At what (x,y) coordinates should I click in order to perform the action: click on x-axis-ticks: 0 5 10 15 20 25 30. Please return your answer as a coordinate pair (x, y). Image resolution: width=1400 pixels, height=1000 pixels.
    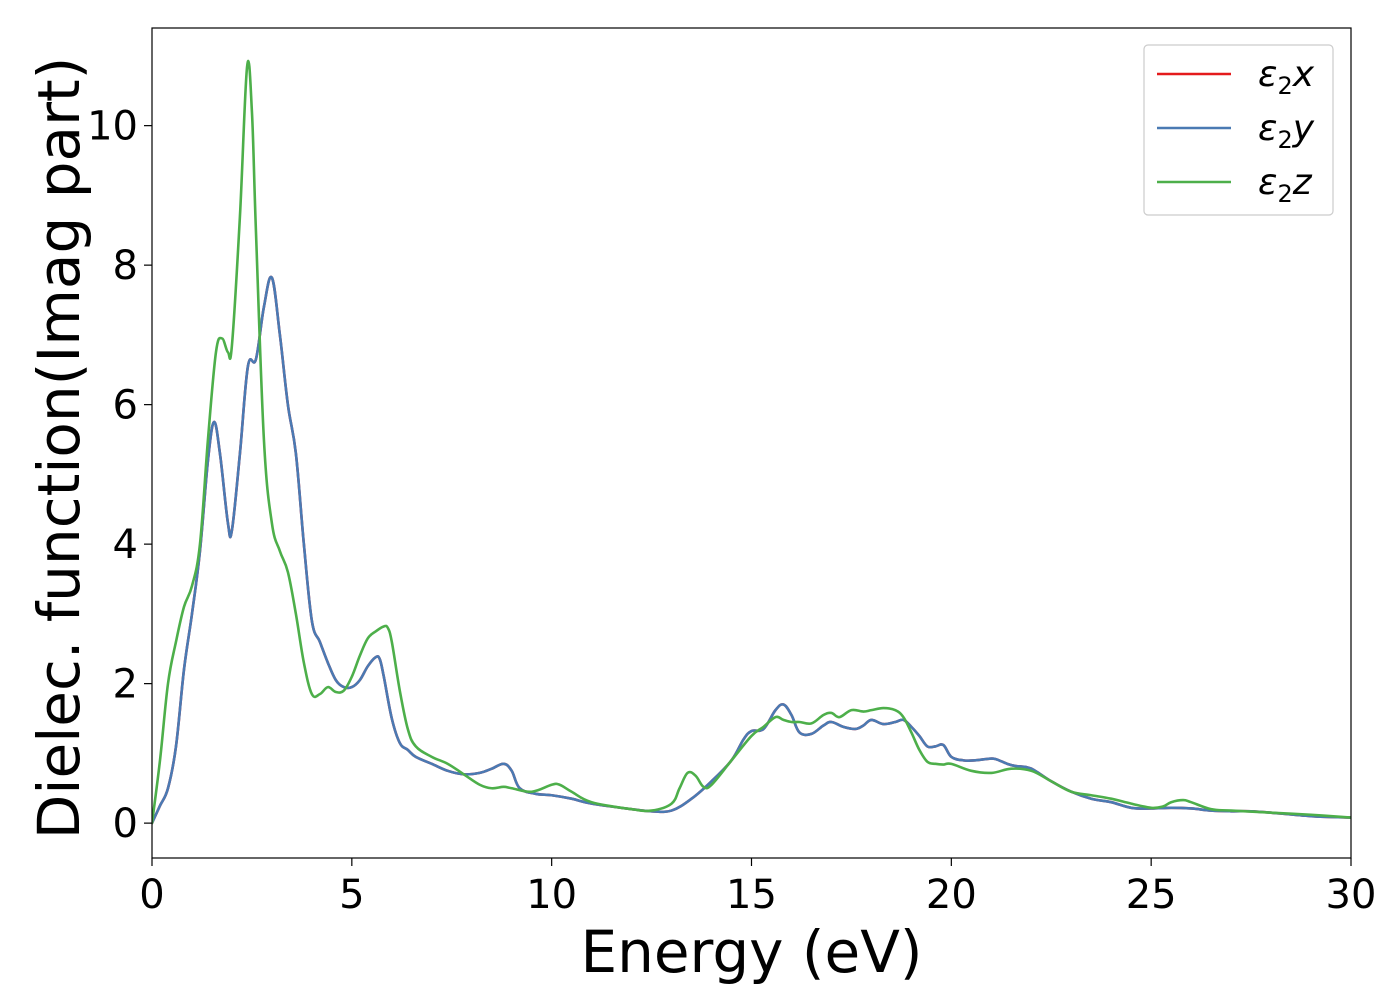
    Looking at the image, I should click on (757, 888).